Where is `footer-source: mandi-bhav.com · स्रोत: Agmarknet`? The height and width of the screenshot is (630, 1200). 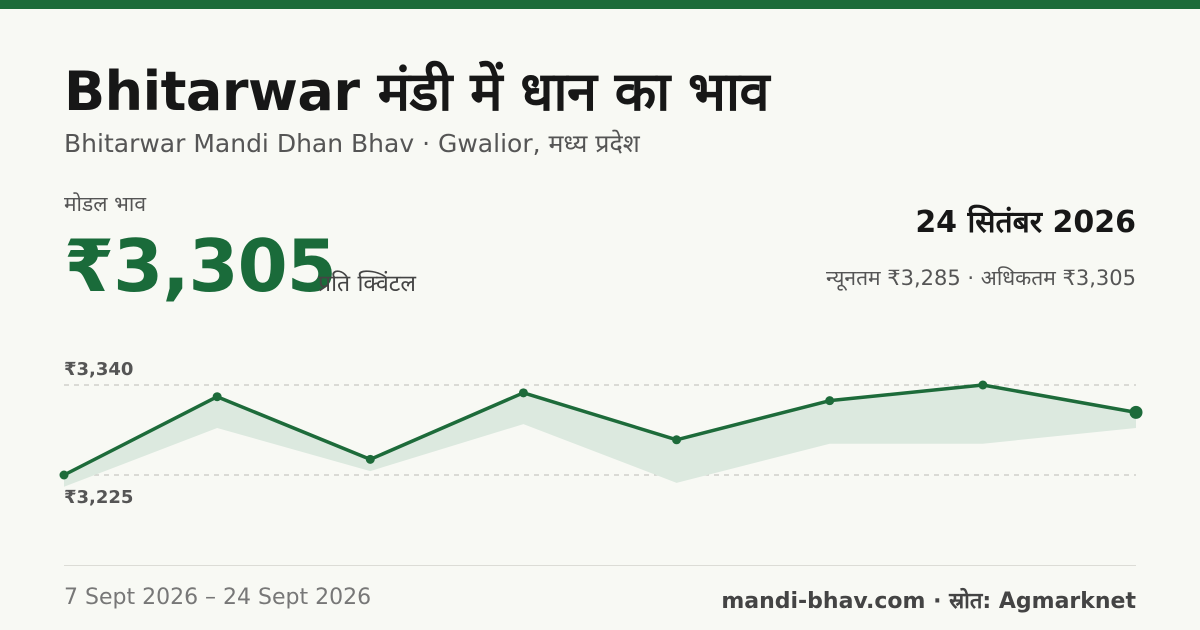 footer-source: mandi-bhav.com · स्रोत: Agmarknet is located at coordinates (928, 601).